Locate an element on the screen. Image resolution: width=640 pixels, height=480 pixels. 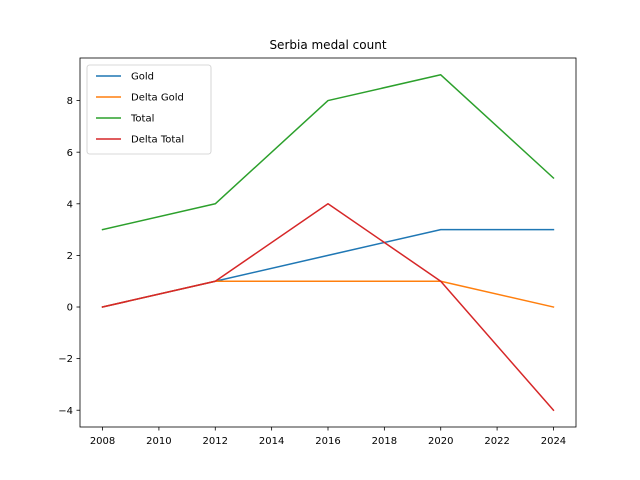
legend: Gold Delta Gold Total Delta Total is located at coordinates (149, 109).